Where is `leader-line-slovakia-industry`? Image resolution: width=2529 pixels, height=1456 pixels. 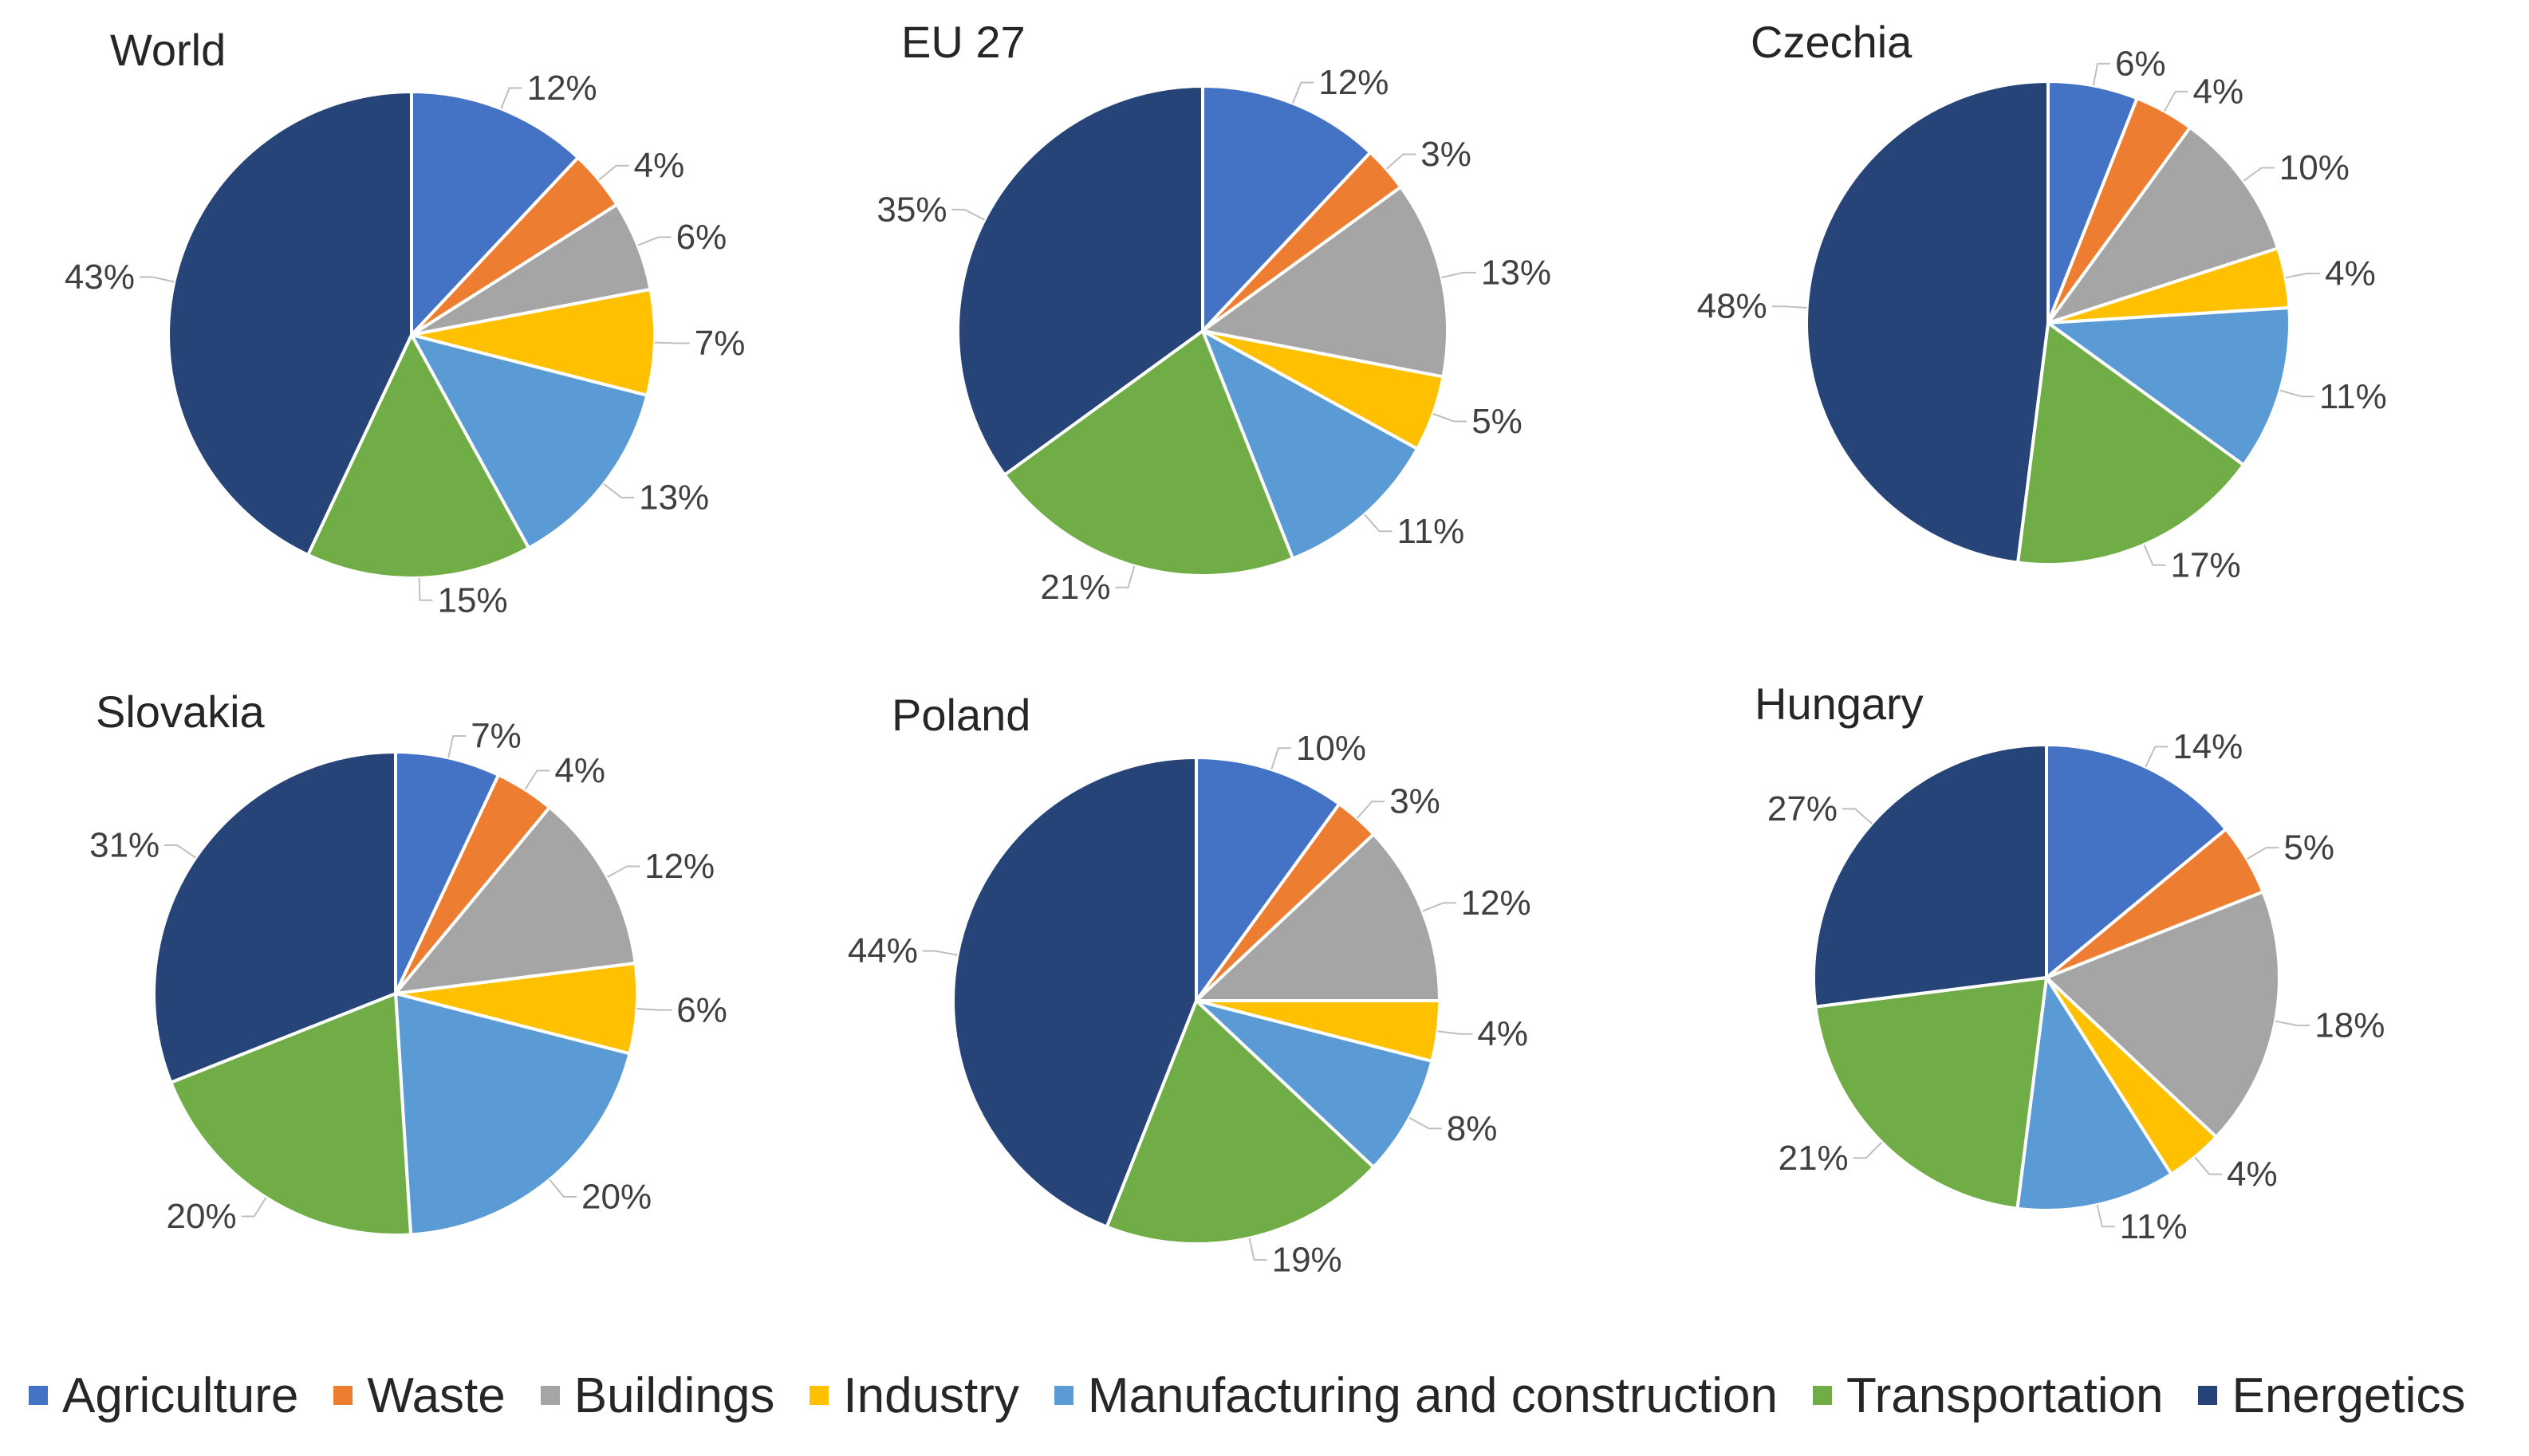
leader-line-slovakia-industry is located at coordinates (654, 1009).